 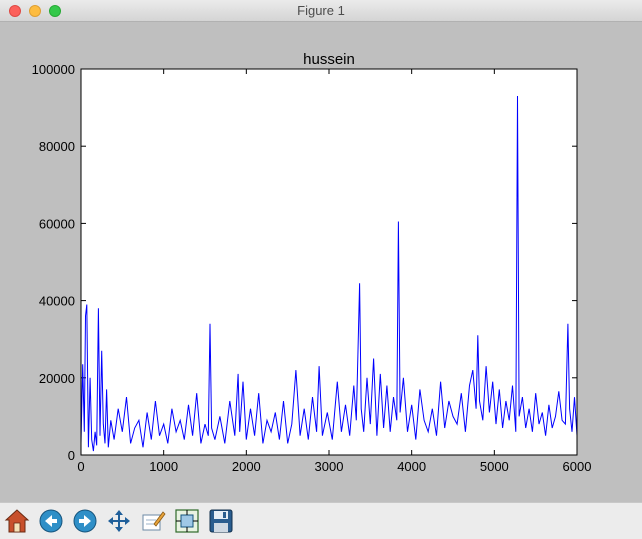 What do you see at coordinates (329, 466) in the screenshot?
I see `x-tick-label: 3000` at bounding box center [329, 466].